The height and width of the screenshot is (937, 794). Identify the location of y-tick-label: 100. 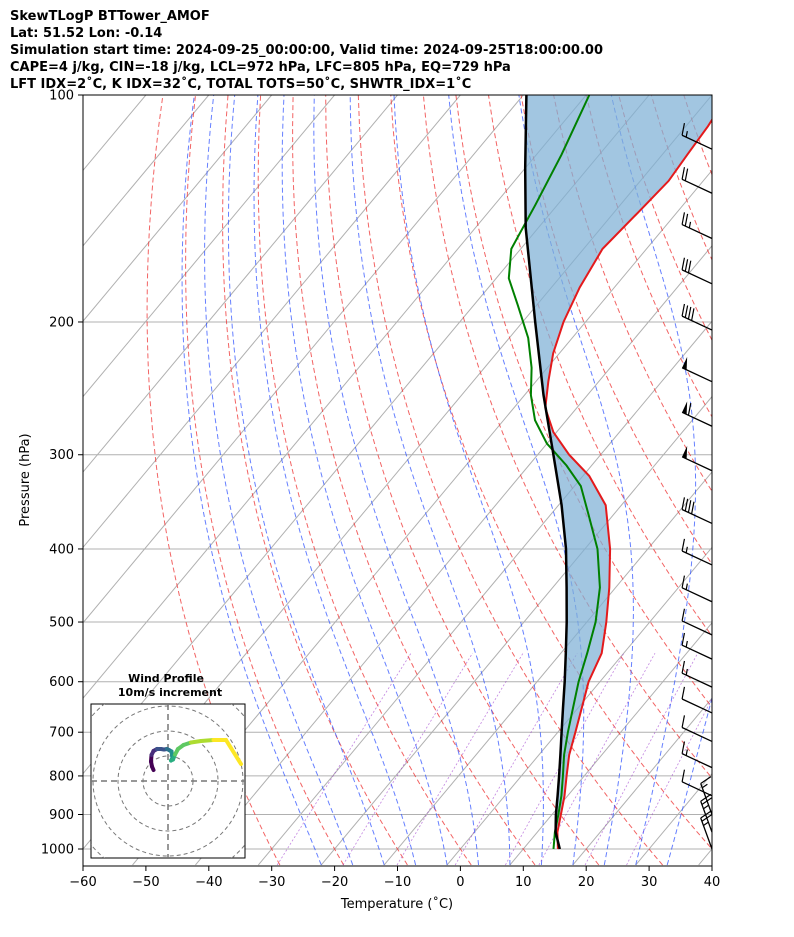
(61, 96).